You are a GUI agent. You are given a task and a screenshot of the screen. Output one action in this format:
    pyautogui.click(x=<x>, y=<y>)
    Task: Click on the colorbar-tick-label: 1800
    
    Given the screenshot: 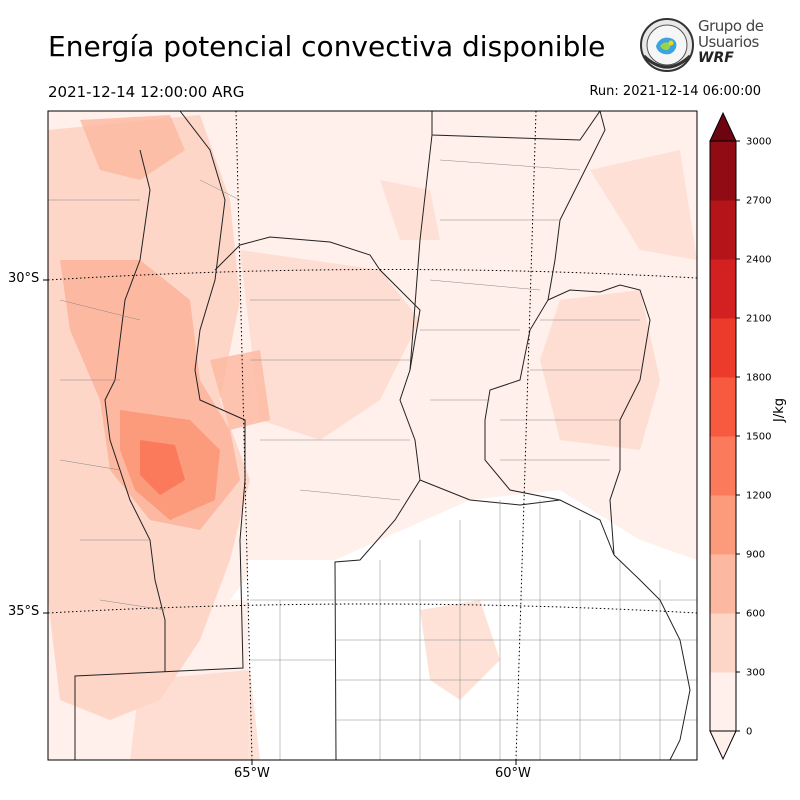 What is the action you would take?
    pyautogui.click(x=758, y=378)
    